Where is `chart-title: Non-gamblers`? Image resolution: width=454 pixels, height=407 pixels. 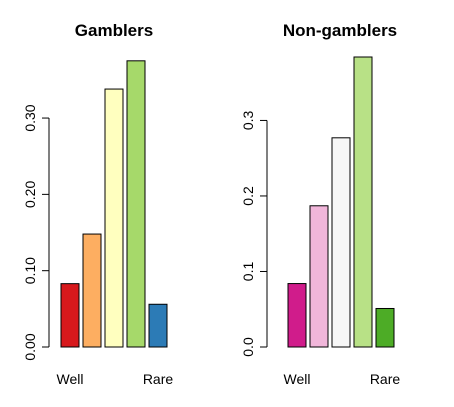 chart-title: Non-gamblers is located at coordinates (340, 30).